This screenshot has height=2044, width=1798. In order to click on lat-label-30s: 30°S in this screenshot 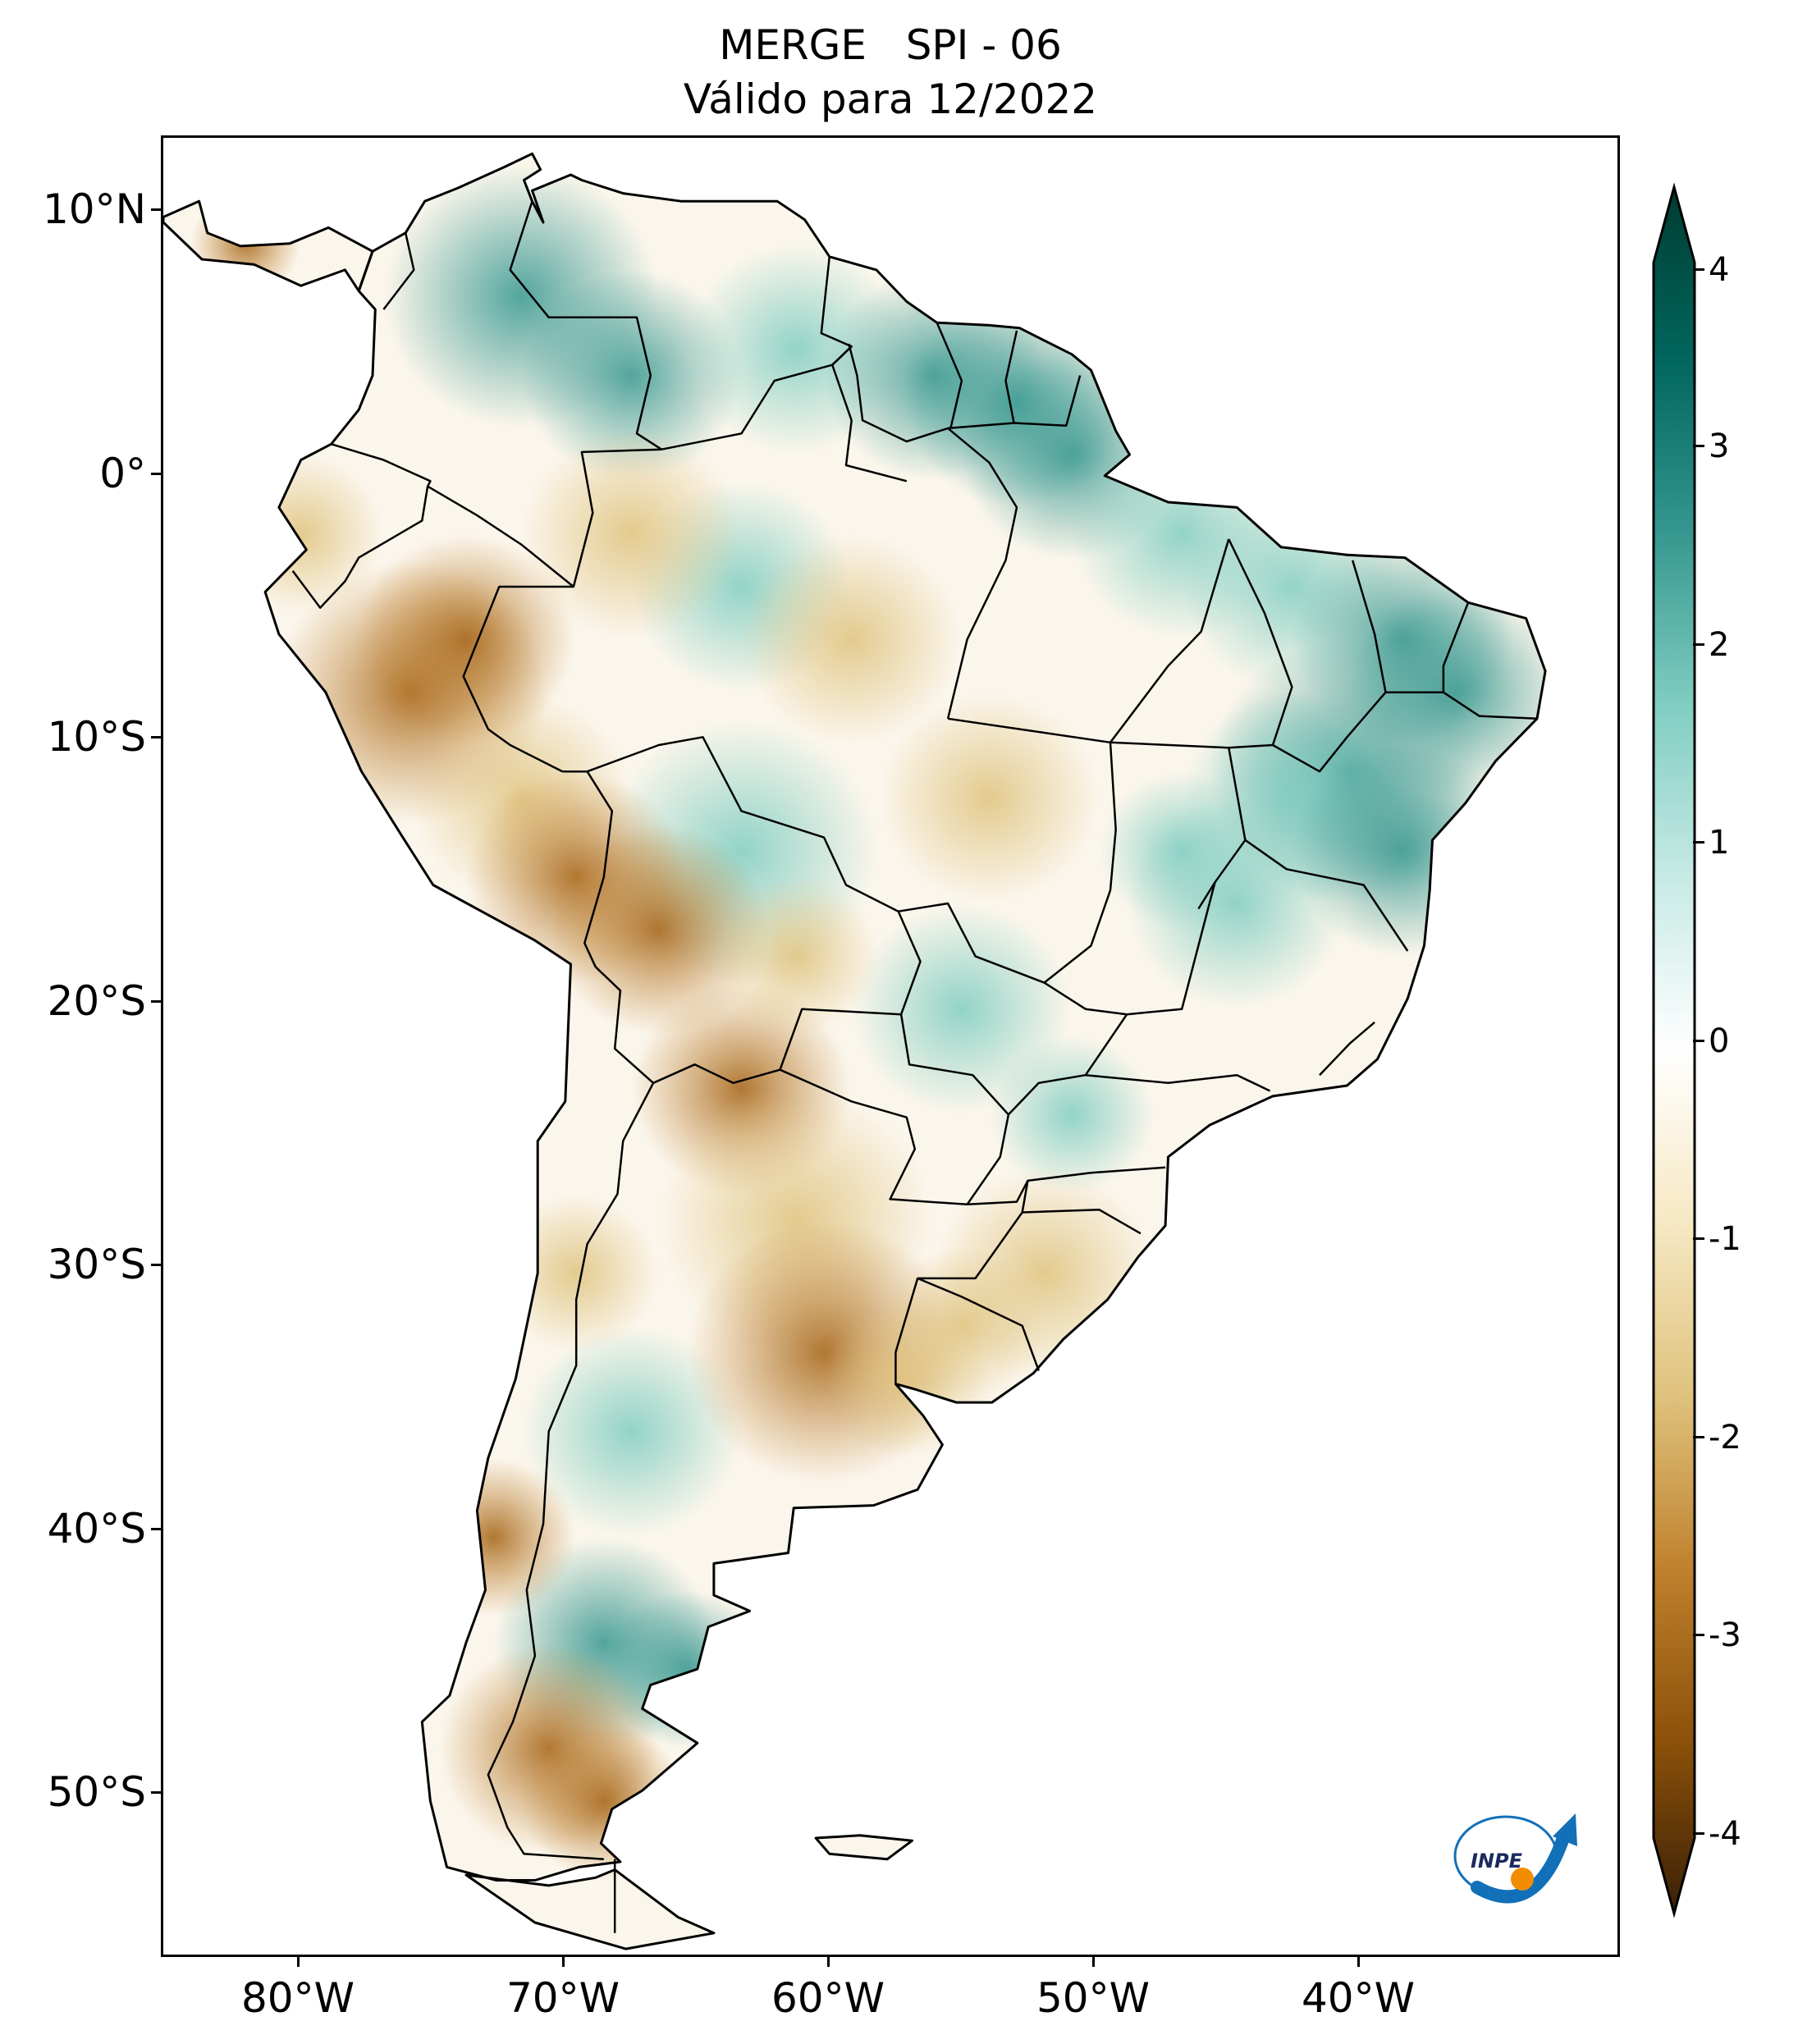, I will do `click(96, 1264)`.